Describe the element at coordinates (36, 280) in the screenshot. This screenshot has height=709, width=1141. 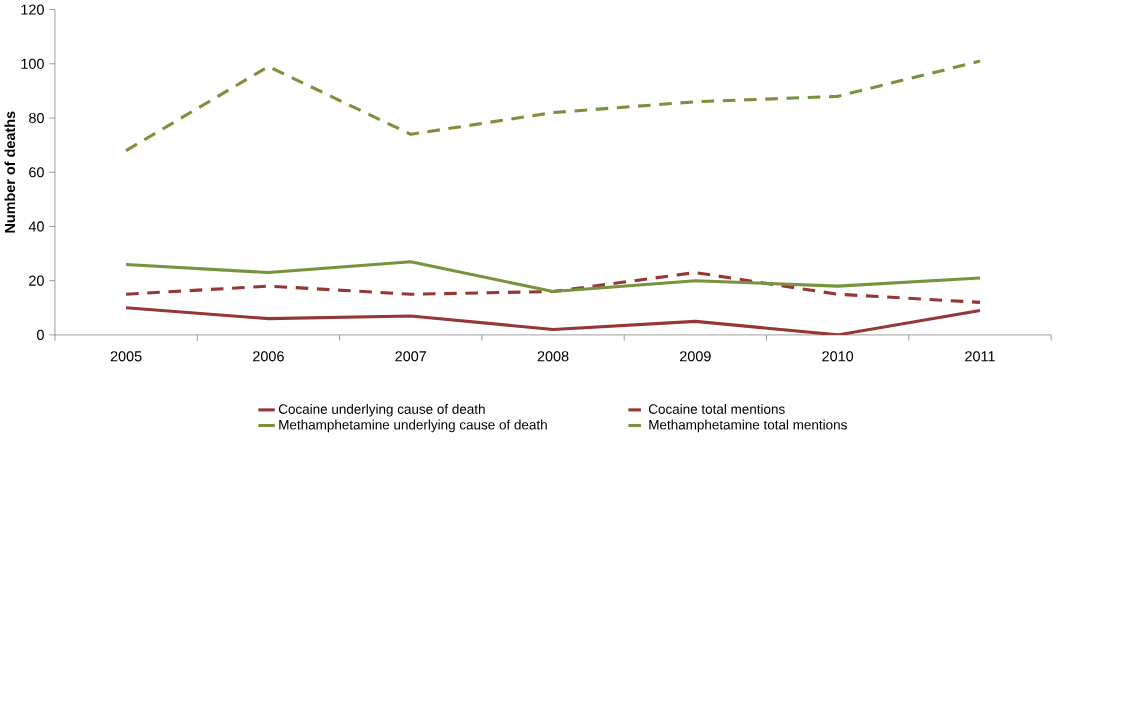
I see `y-tick-label: 20` at that location.